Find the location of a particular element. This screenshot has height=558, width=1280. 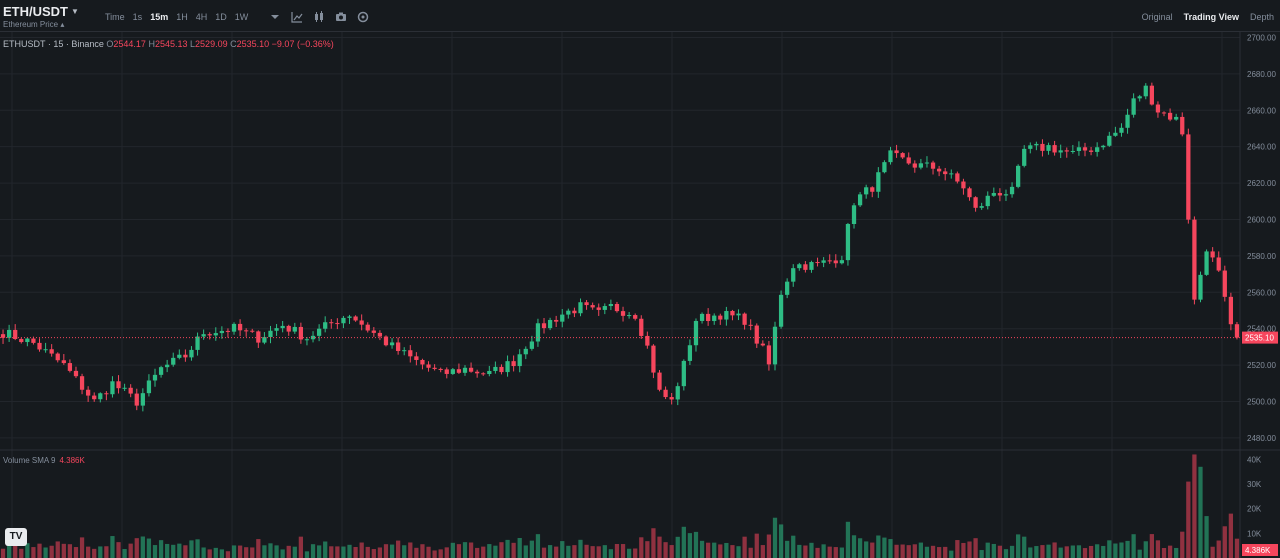

last-price-label: 2535.10 is located at coordinates (1259, 338).